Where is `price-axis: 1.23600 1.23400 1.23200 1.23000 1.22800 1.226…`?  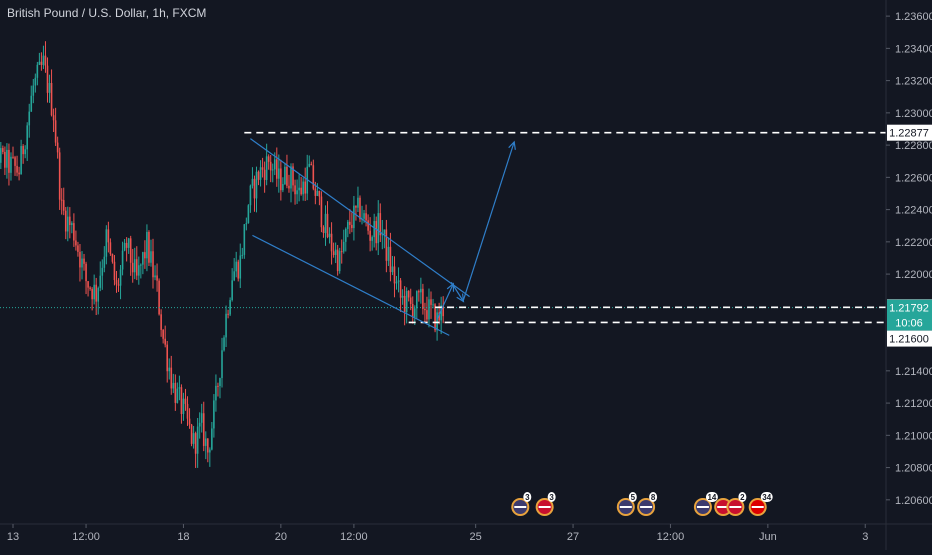
price-axis: 1.23600 1.23400 1.23200 1.23000 1.22800 1.226… is located at coordinates (909, 259).